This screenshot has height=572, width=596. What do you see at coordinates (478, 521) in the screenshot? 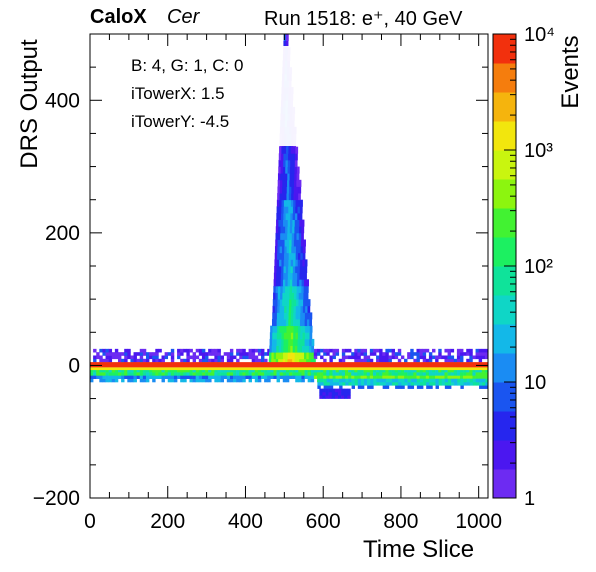
I see `x-tick-label: 1000` at bounding box center [478, 521].